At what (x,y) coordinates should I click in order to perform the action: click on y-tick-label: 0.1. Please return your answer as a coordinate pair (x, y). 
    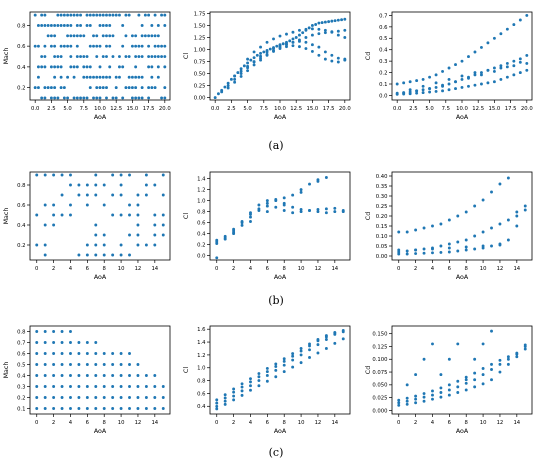
    Looking at the image, I should click on (383, 85).